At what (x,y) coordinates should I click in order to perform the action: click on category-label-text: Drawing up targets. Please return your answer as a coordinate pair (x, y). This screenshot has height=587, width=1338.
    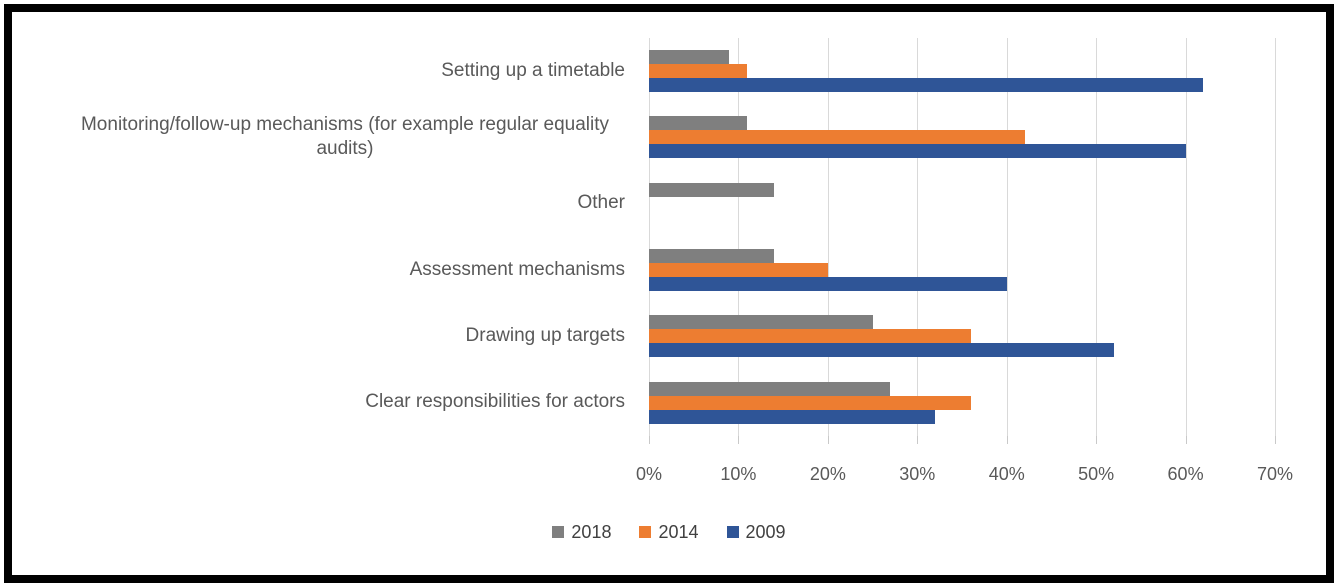
    Looking at the image, I should click on (545, 336).